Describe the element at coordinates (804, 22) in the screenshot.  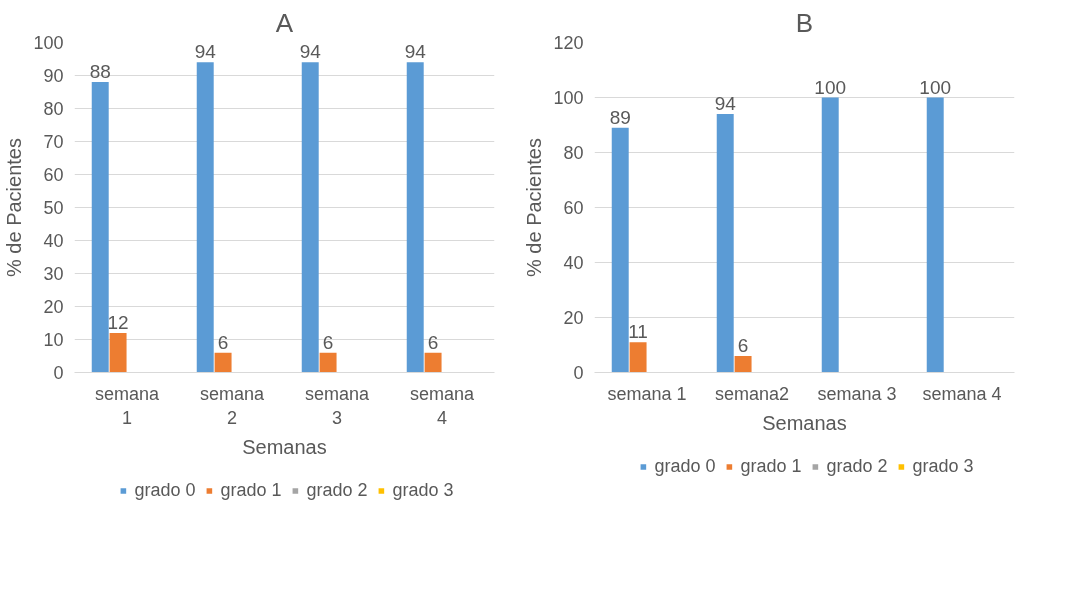
I see `chart-title: B` at that location.